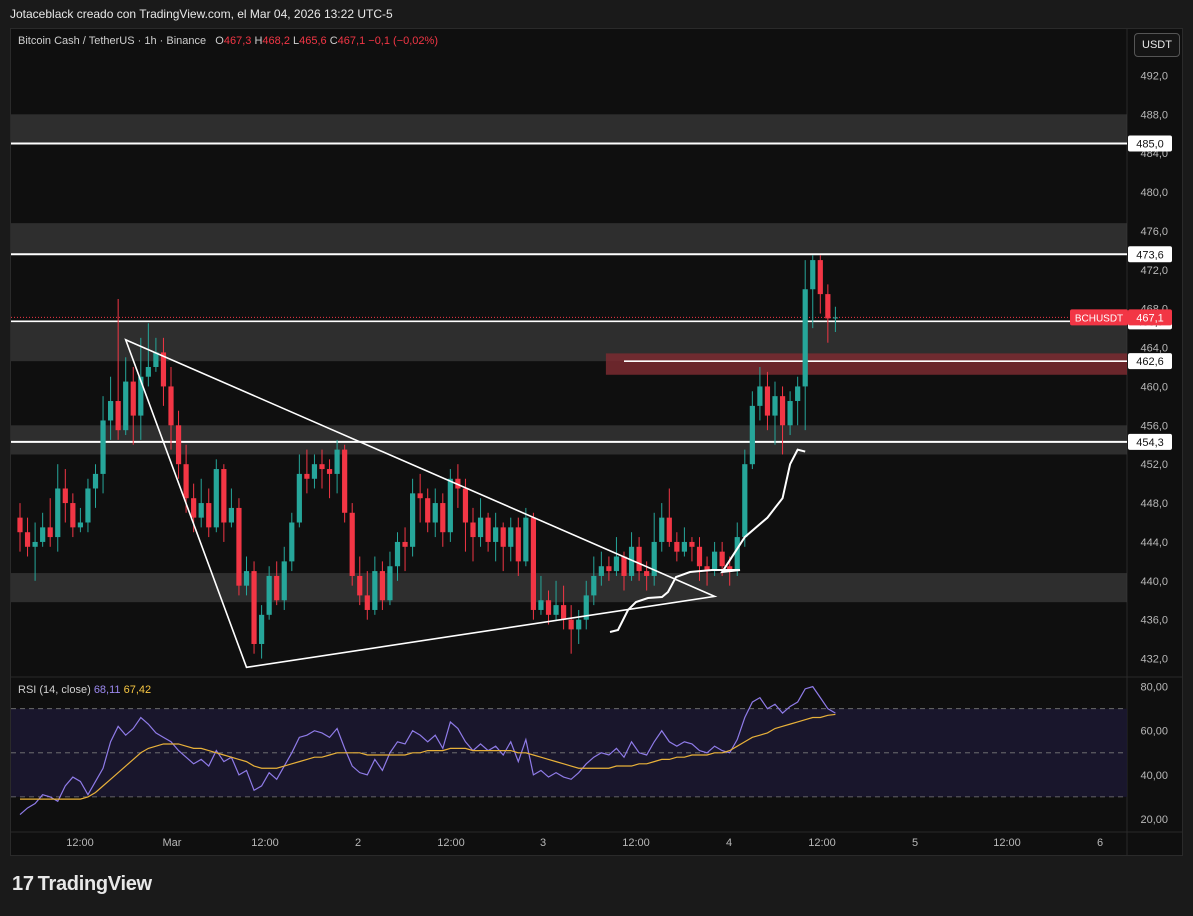  Describe the element at coordinates (1154, 115) in the screenshot. I see `price-tick-label: 488,0` at that location.